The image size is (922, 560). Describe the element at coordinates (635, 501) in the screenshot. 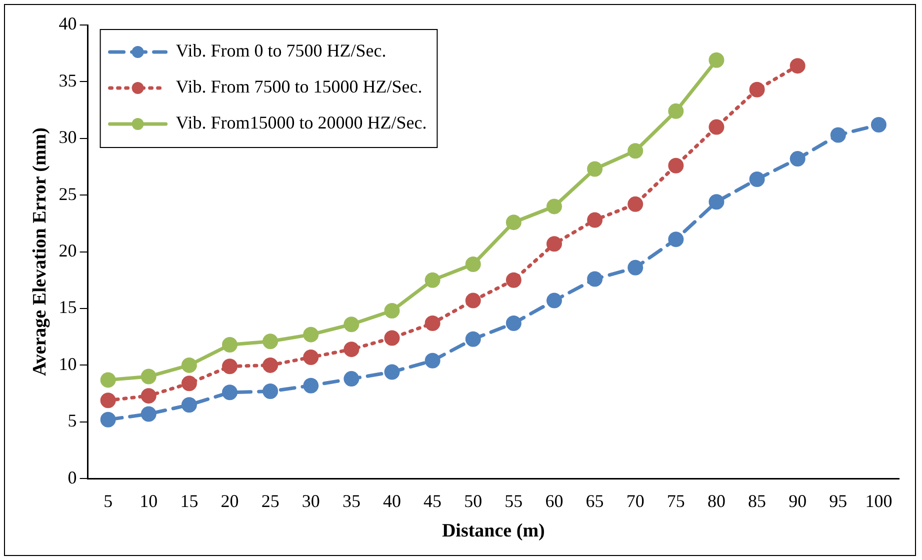

I see `x-tick-label: 70` at that location.